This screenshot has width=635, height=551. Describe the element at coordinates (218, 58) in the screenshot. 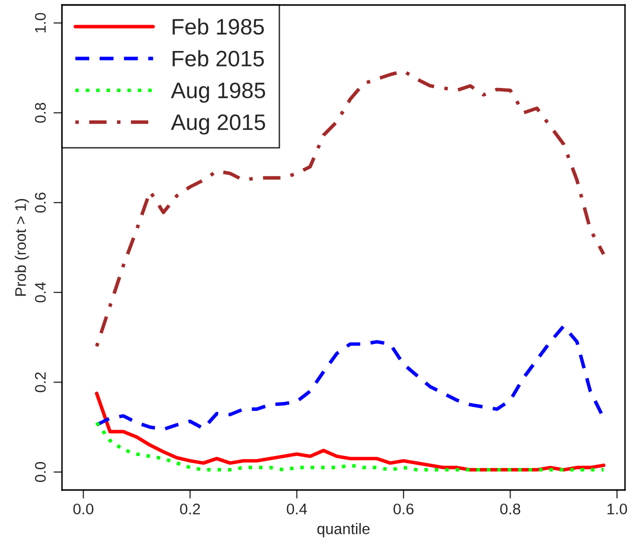

I see `legend-label: Feb 2015` at that location.